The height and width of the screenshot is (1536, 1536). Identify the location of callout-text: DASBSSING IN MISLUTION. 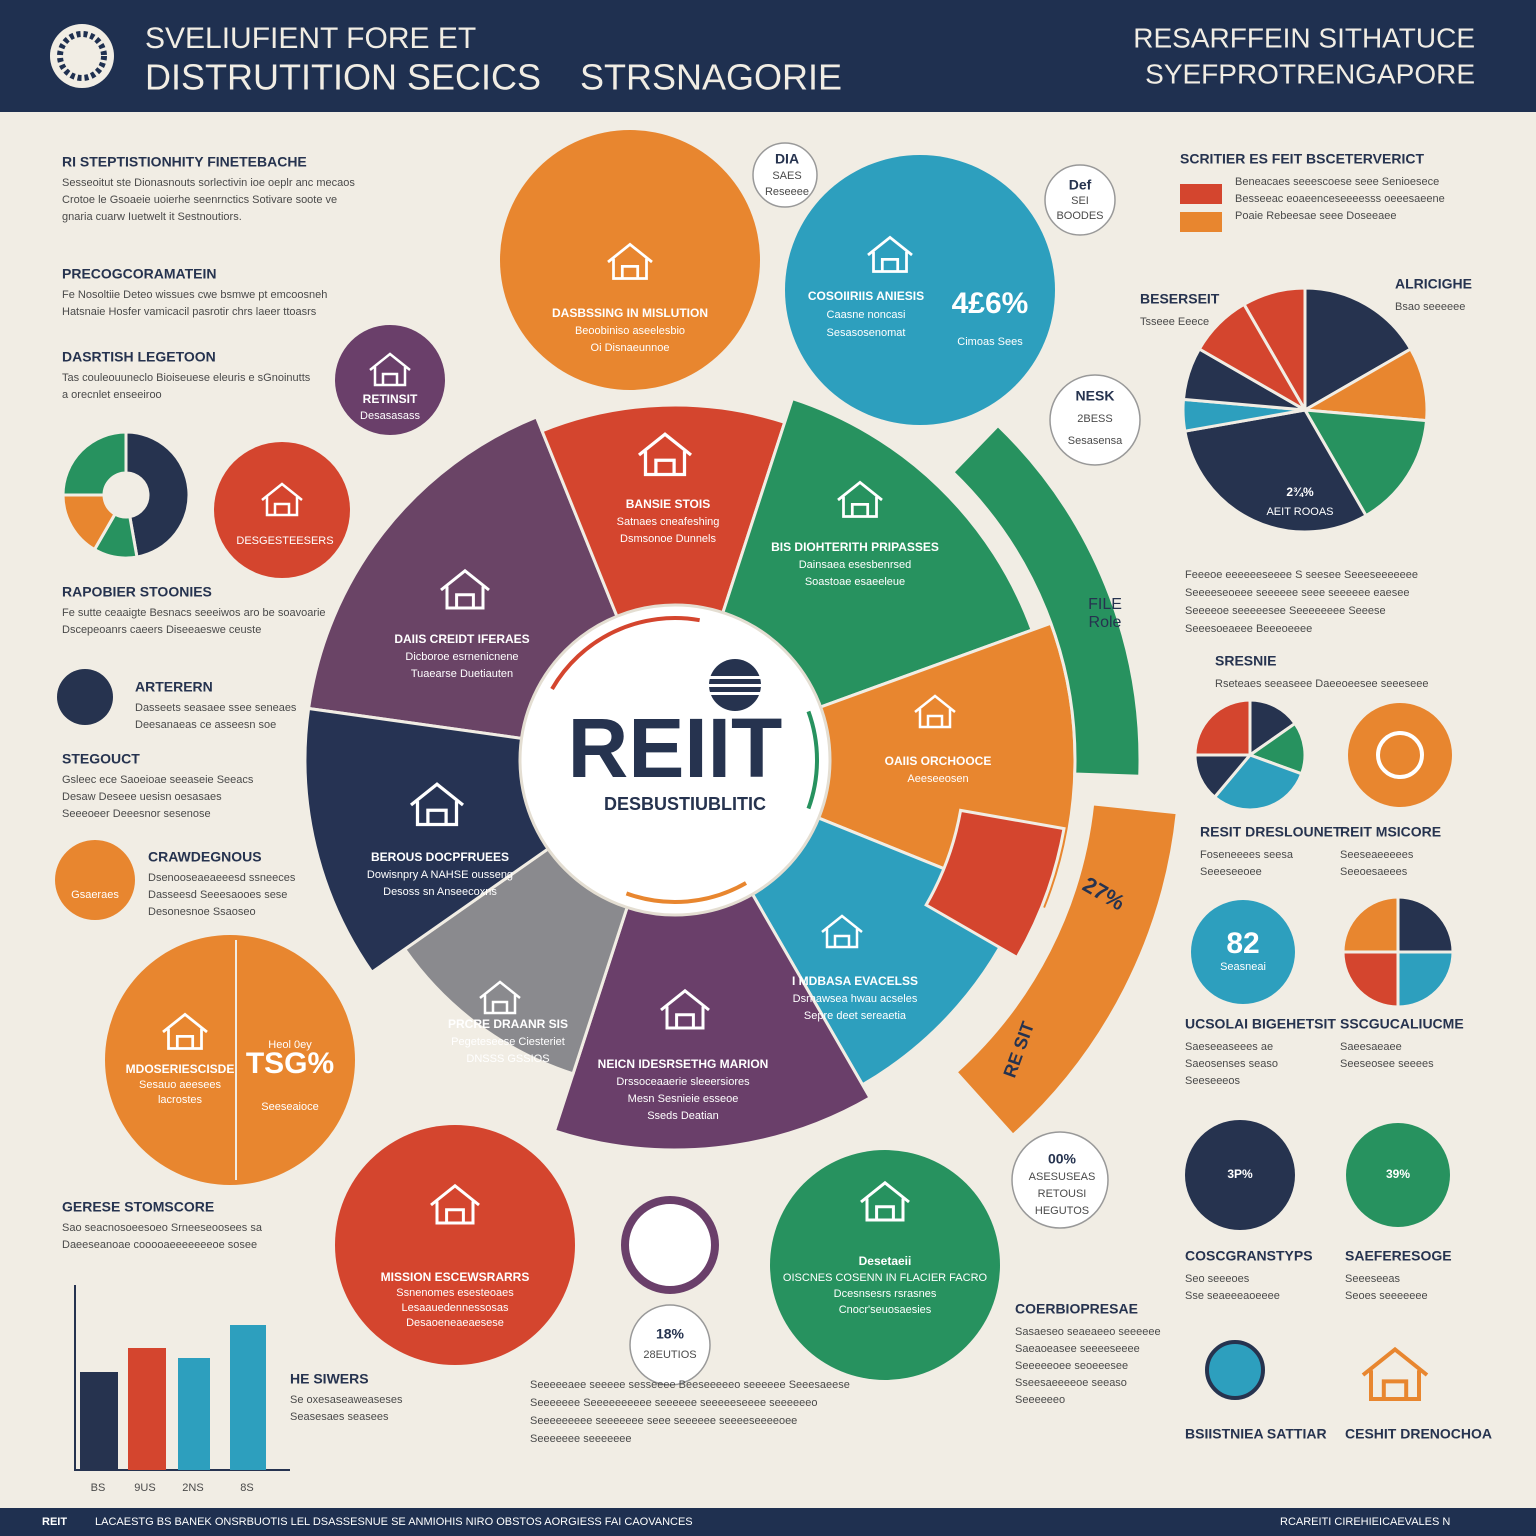
(630, 313).